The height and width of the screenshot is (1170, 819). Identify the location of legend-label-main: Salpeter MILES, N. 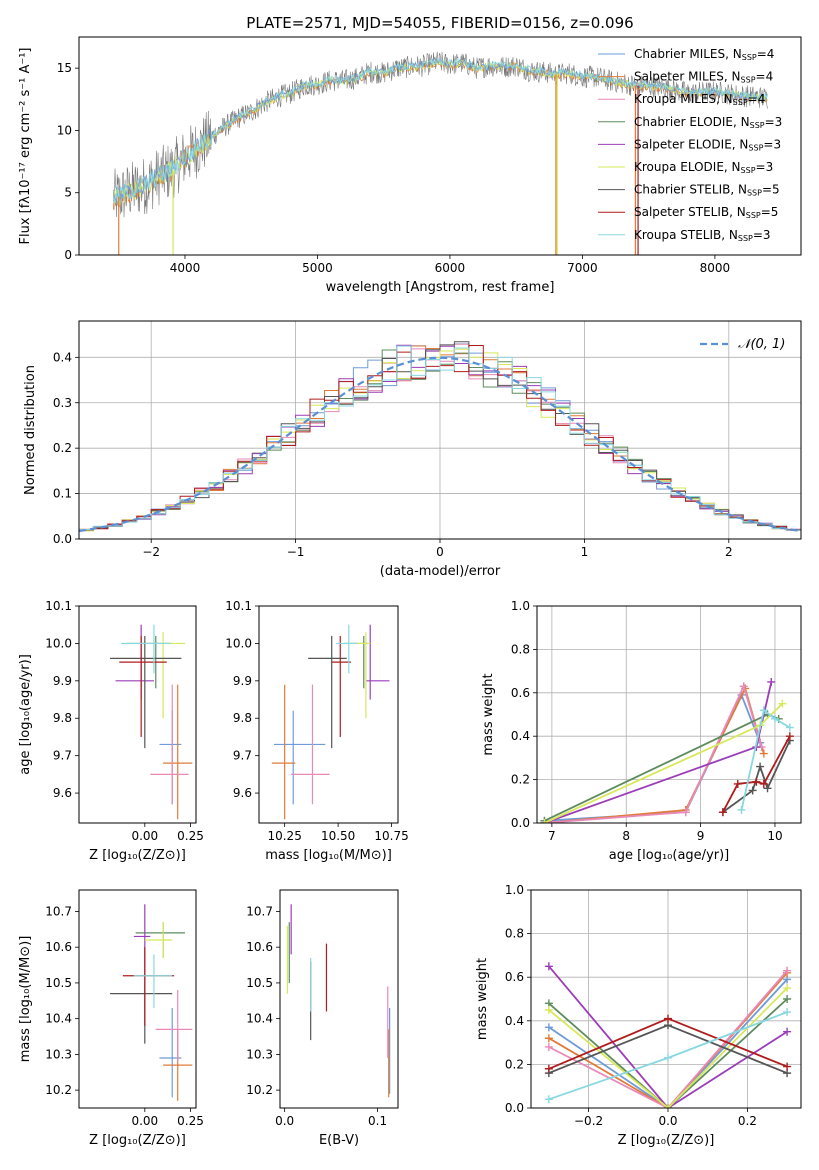
(687, 77).